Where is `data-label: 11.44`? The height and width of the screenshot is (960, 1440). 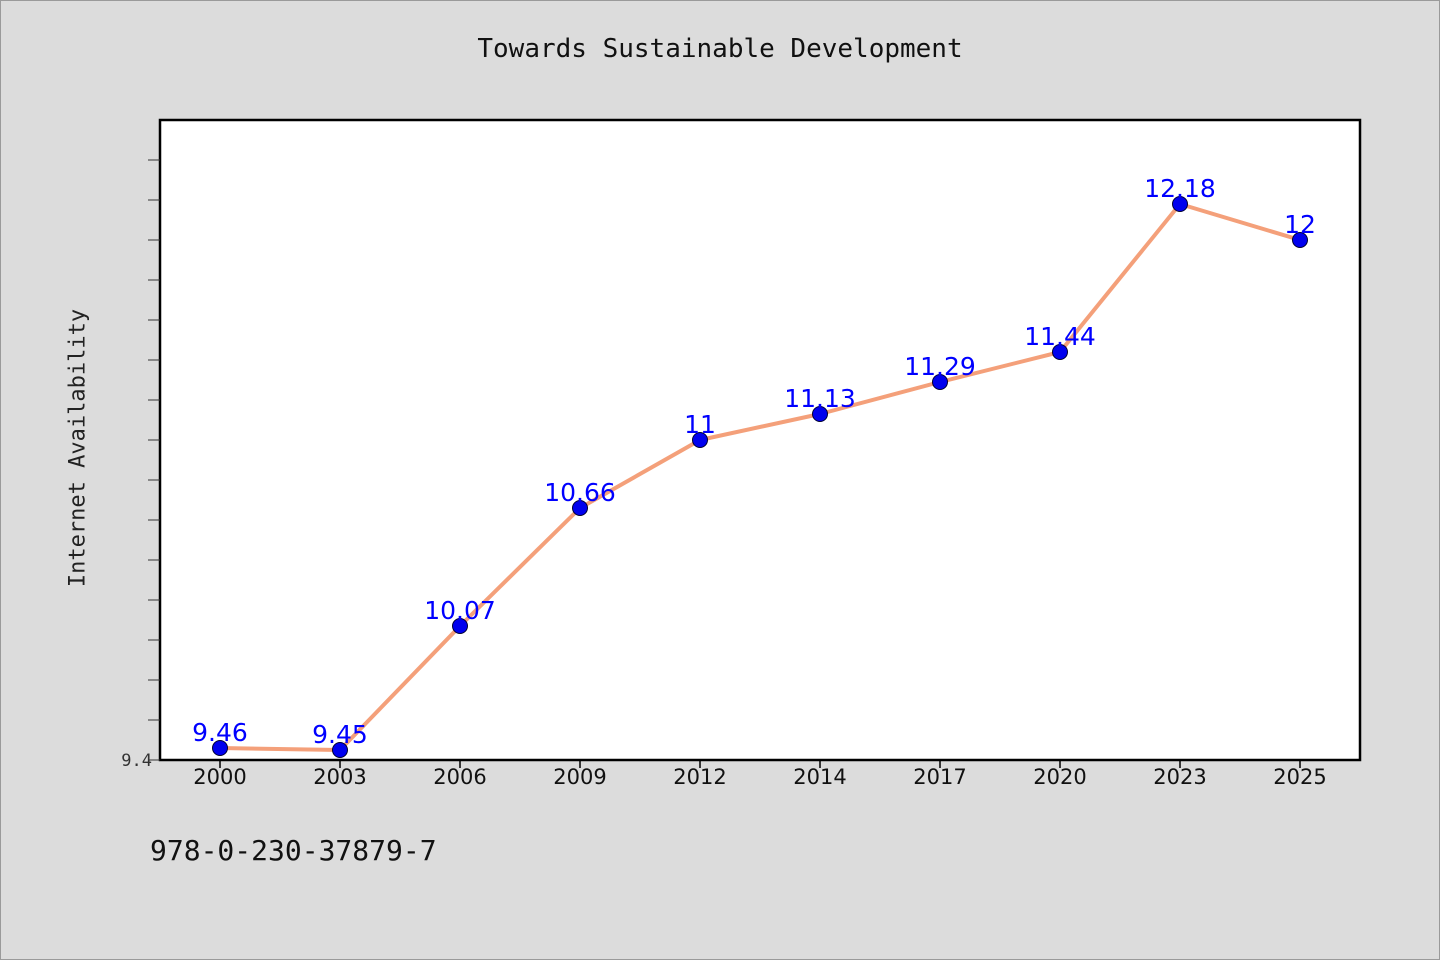 data-label: 11.44 is located at coordinates (1060, 336).